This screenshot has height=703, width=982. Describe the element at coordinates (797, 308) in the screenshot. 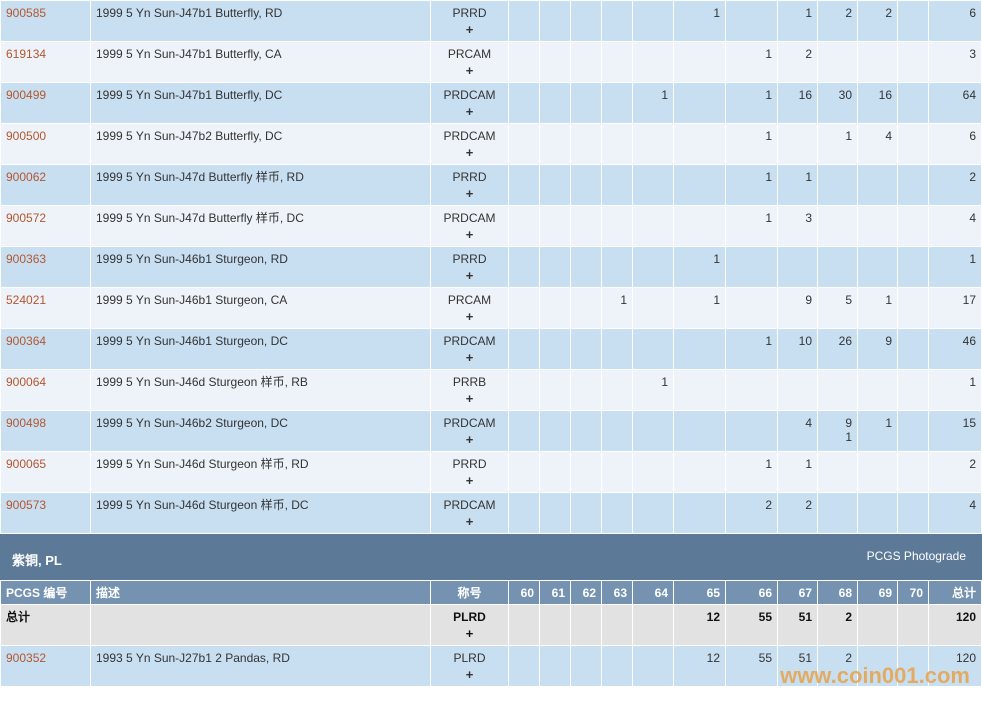

I see `grade-count-cell: 9` at that location.